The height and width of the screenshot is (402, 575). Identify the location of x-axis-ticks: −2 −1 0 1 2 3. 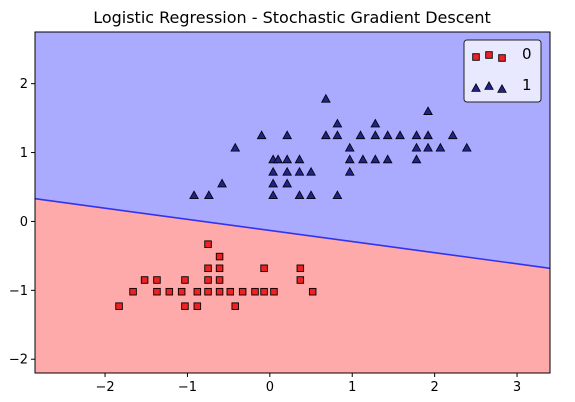
(308, 384).